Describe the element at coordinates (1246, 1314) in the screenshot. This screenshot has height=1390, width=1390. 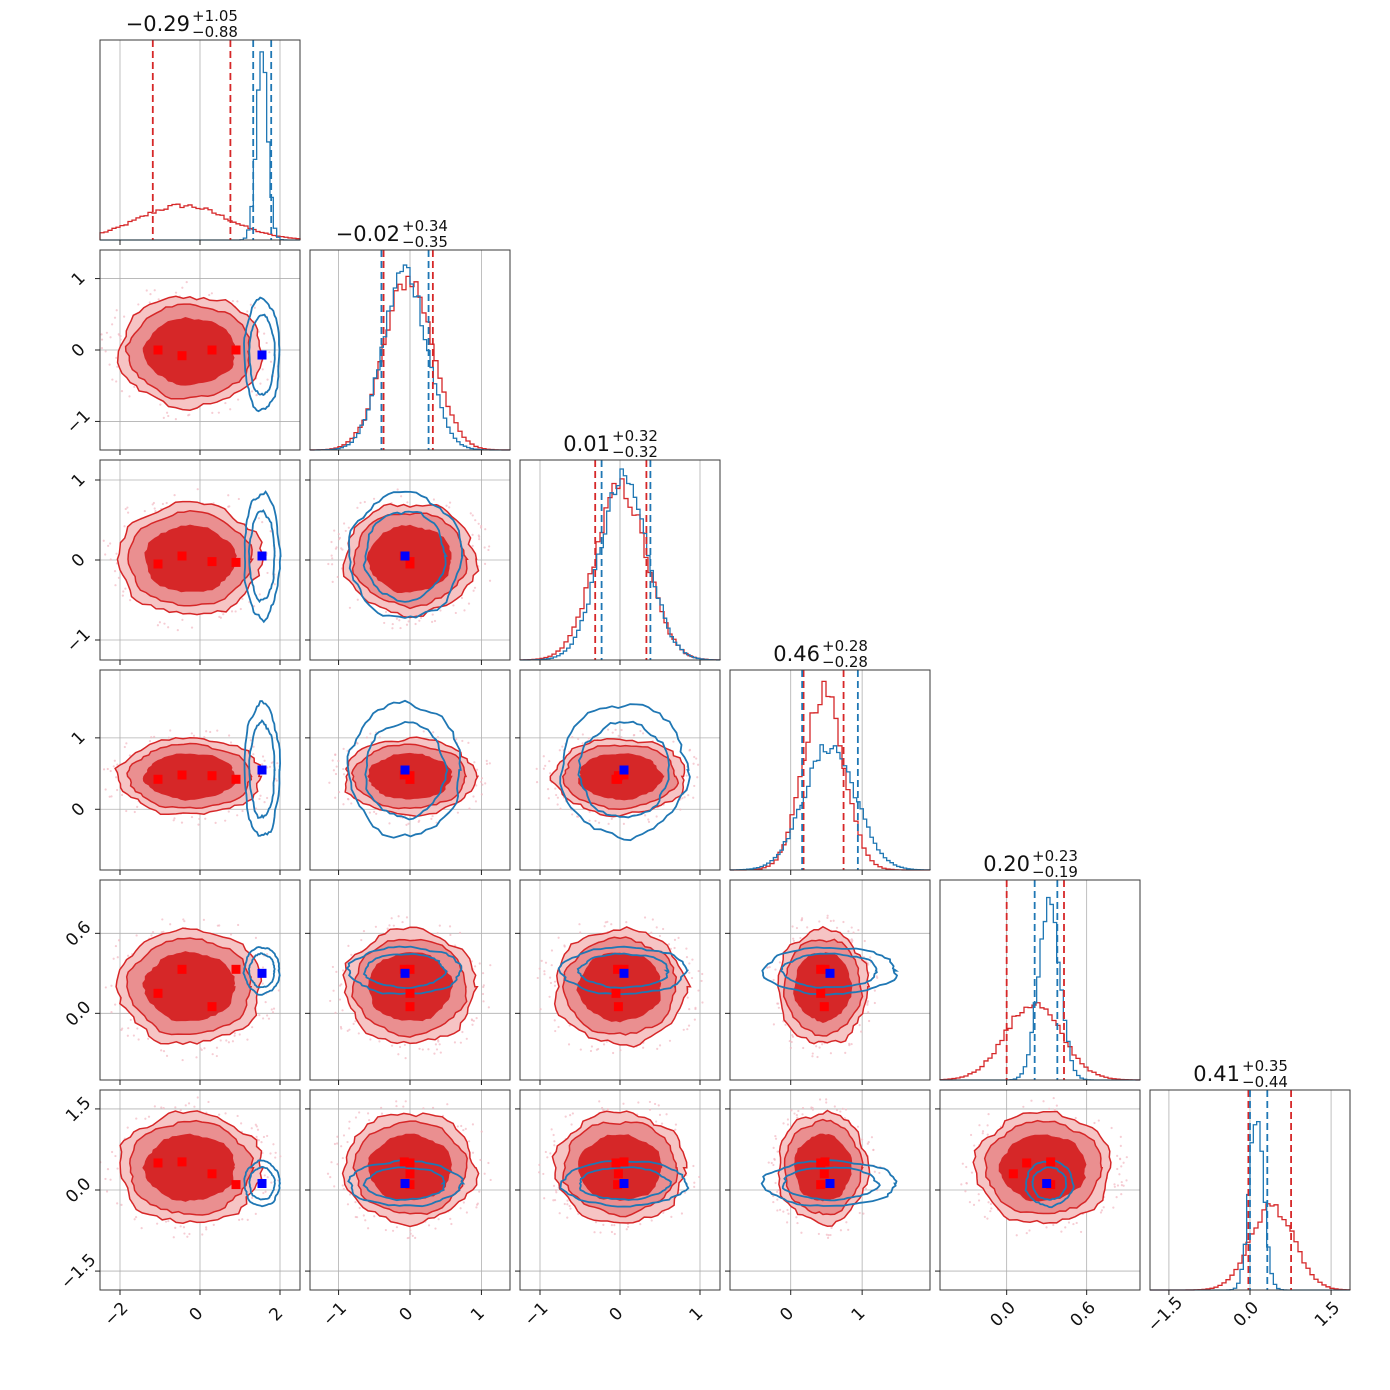
I see `x-tick-label: 0.0` at that location.